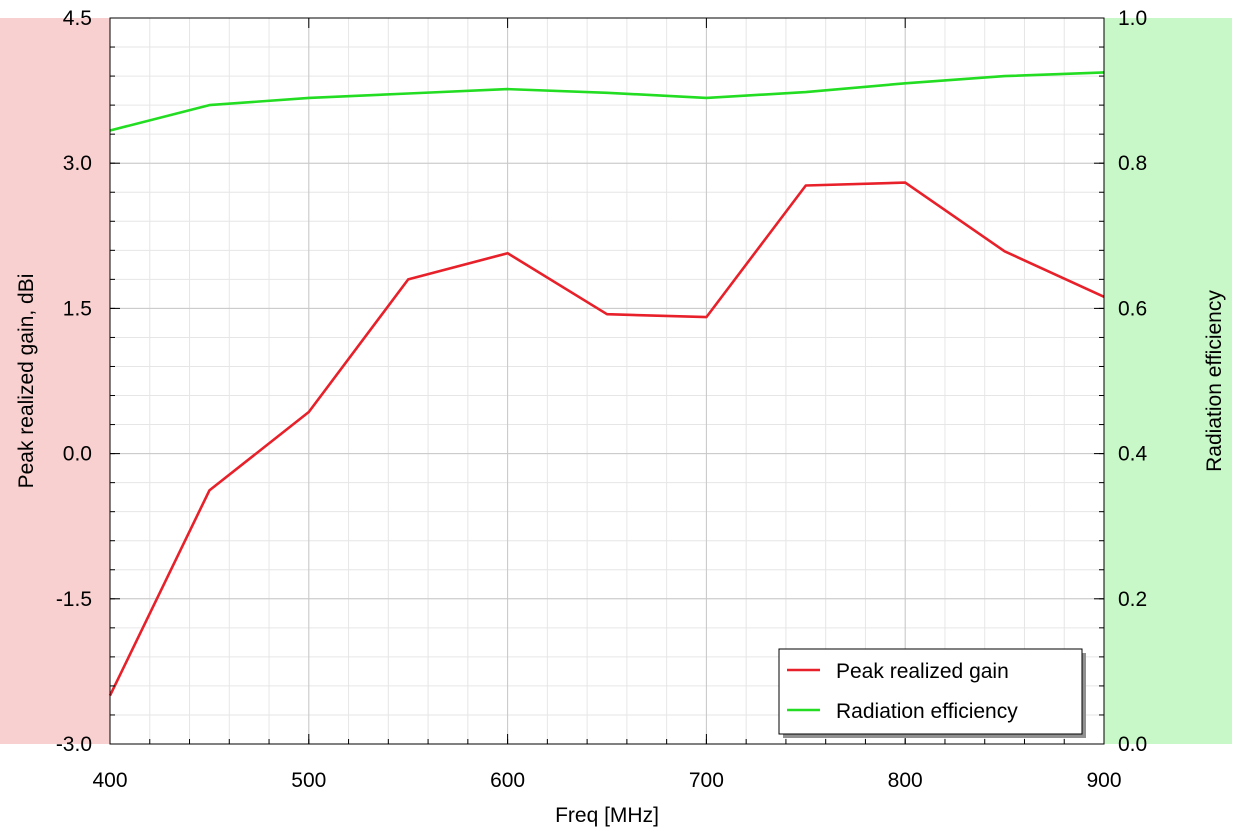  I want to click on legend-box, so click(930, 691).